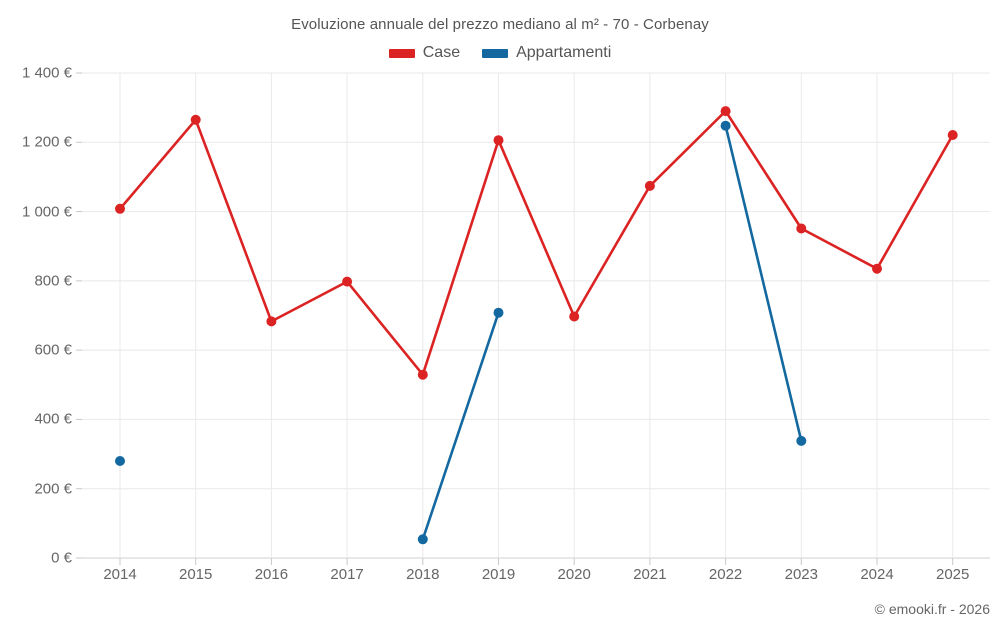 This screenshot has height=625, width=1000. I want to click on legend-item-case: Case, so click(424, 53).